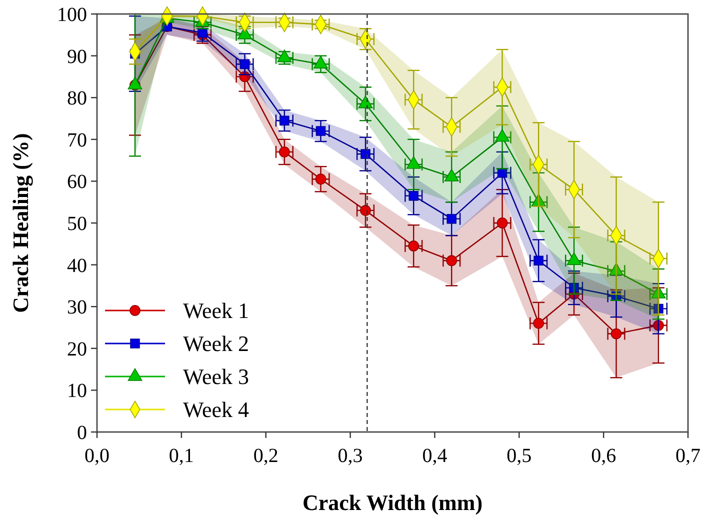  I want to click on y-tick-label: 30, so click(77, 307).